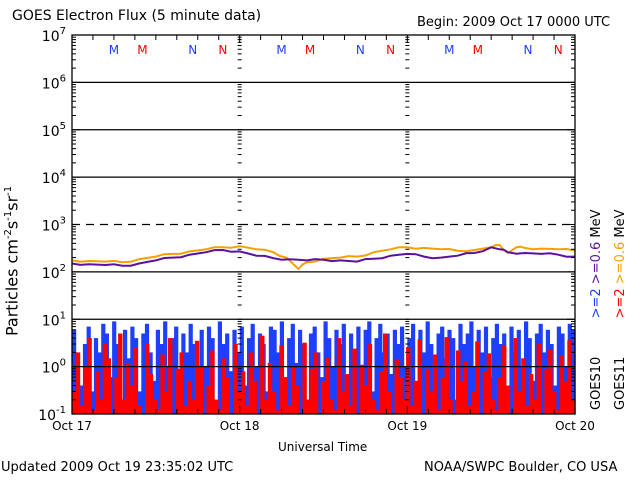 The height and width of the screenshot is (480, 640). What do you see at coordinates (117, 467) in the screenshot?
I see `updated-timestamp: Updated 2009 Oct 19 23:35:02 UTC` at bounding box center [117, 467].